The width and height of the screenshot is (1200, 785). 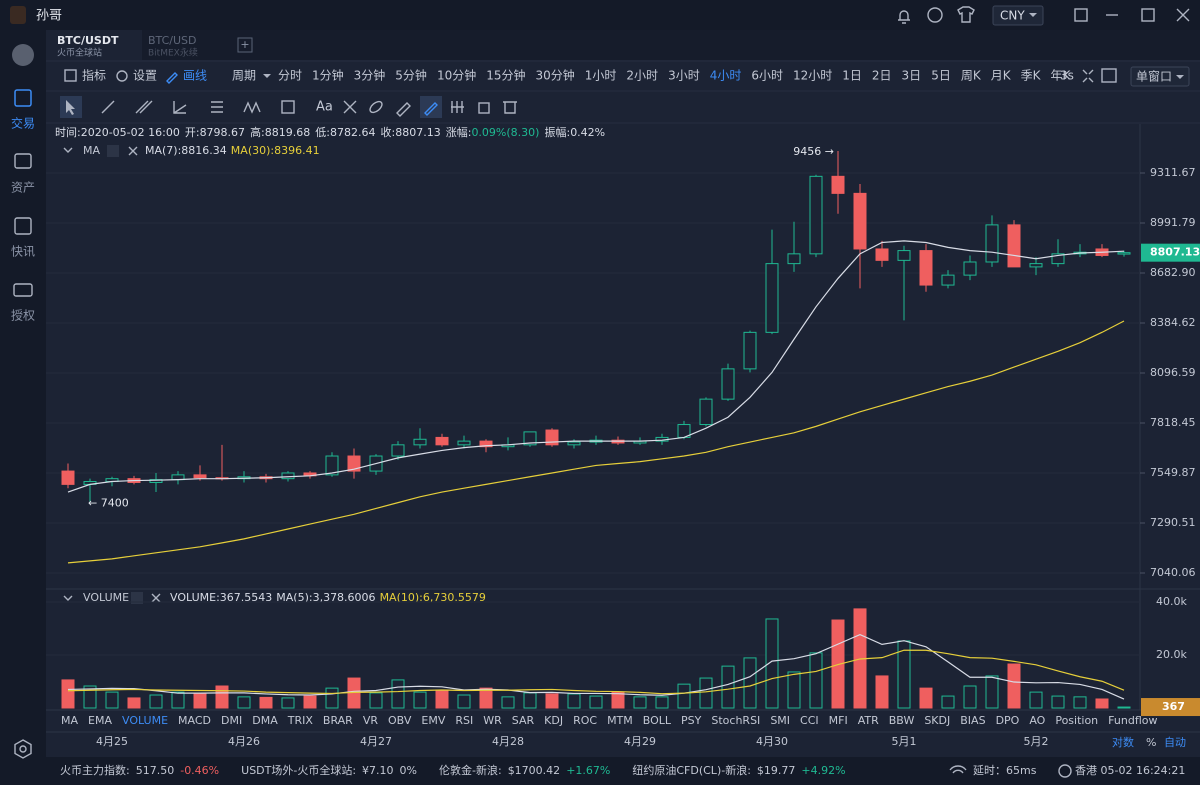 What do you see at coordinates (108, 107) in the screenshot?
I see `line-tool` at bounding box center [108, 107].